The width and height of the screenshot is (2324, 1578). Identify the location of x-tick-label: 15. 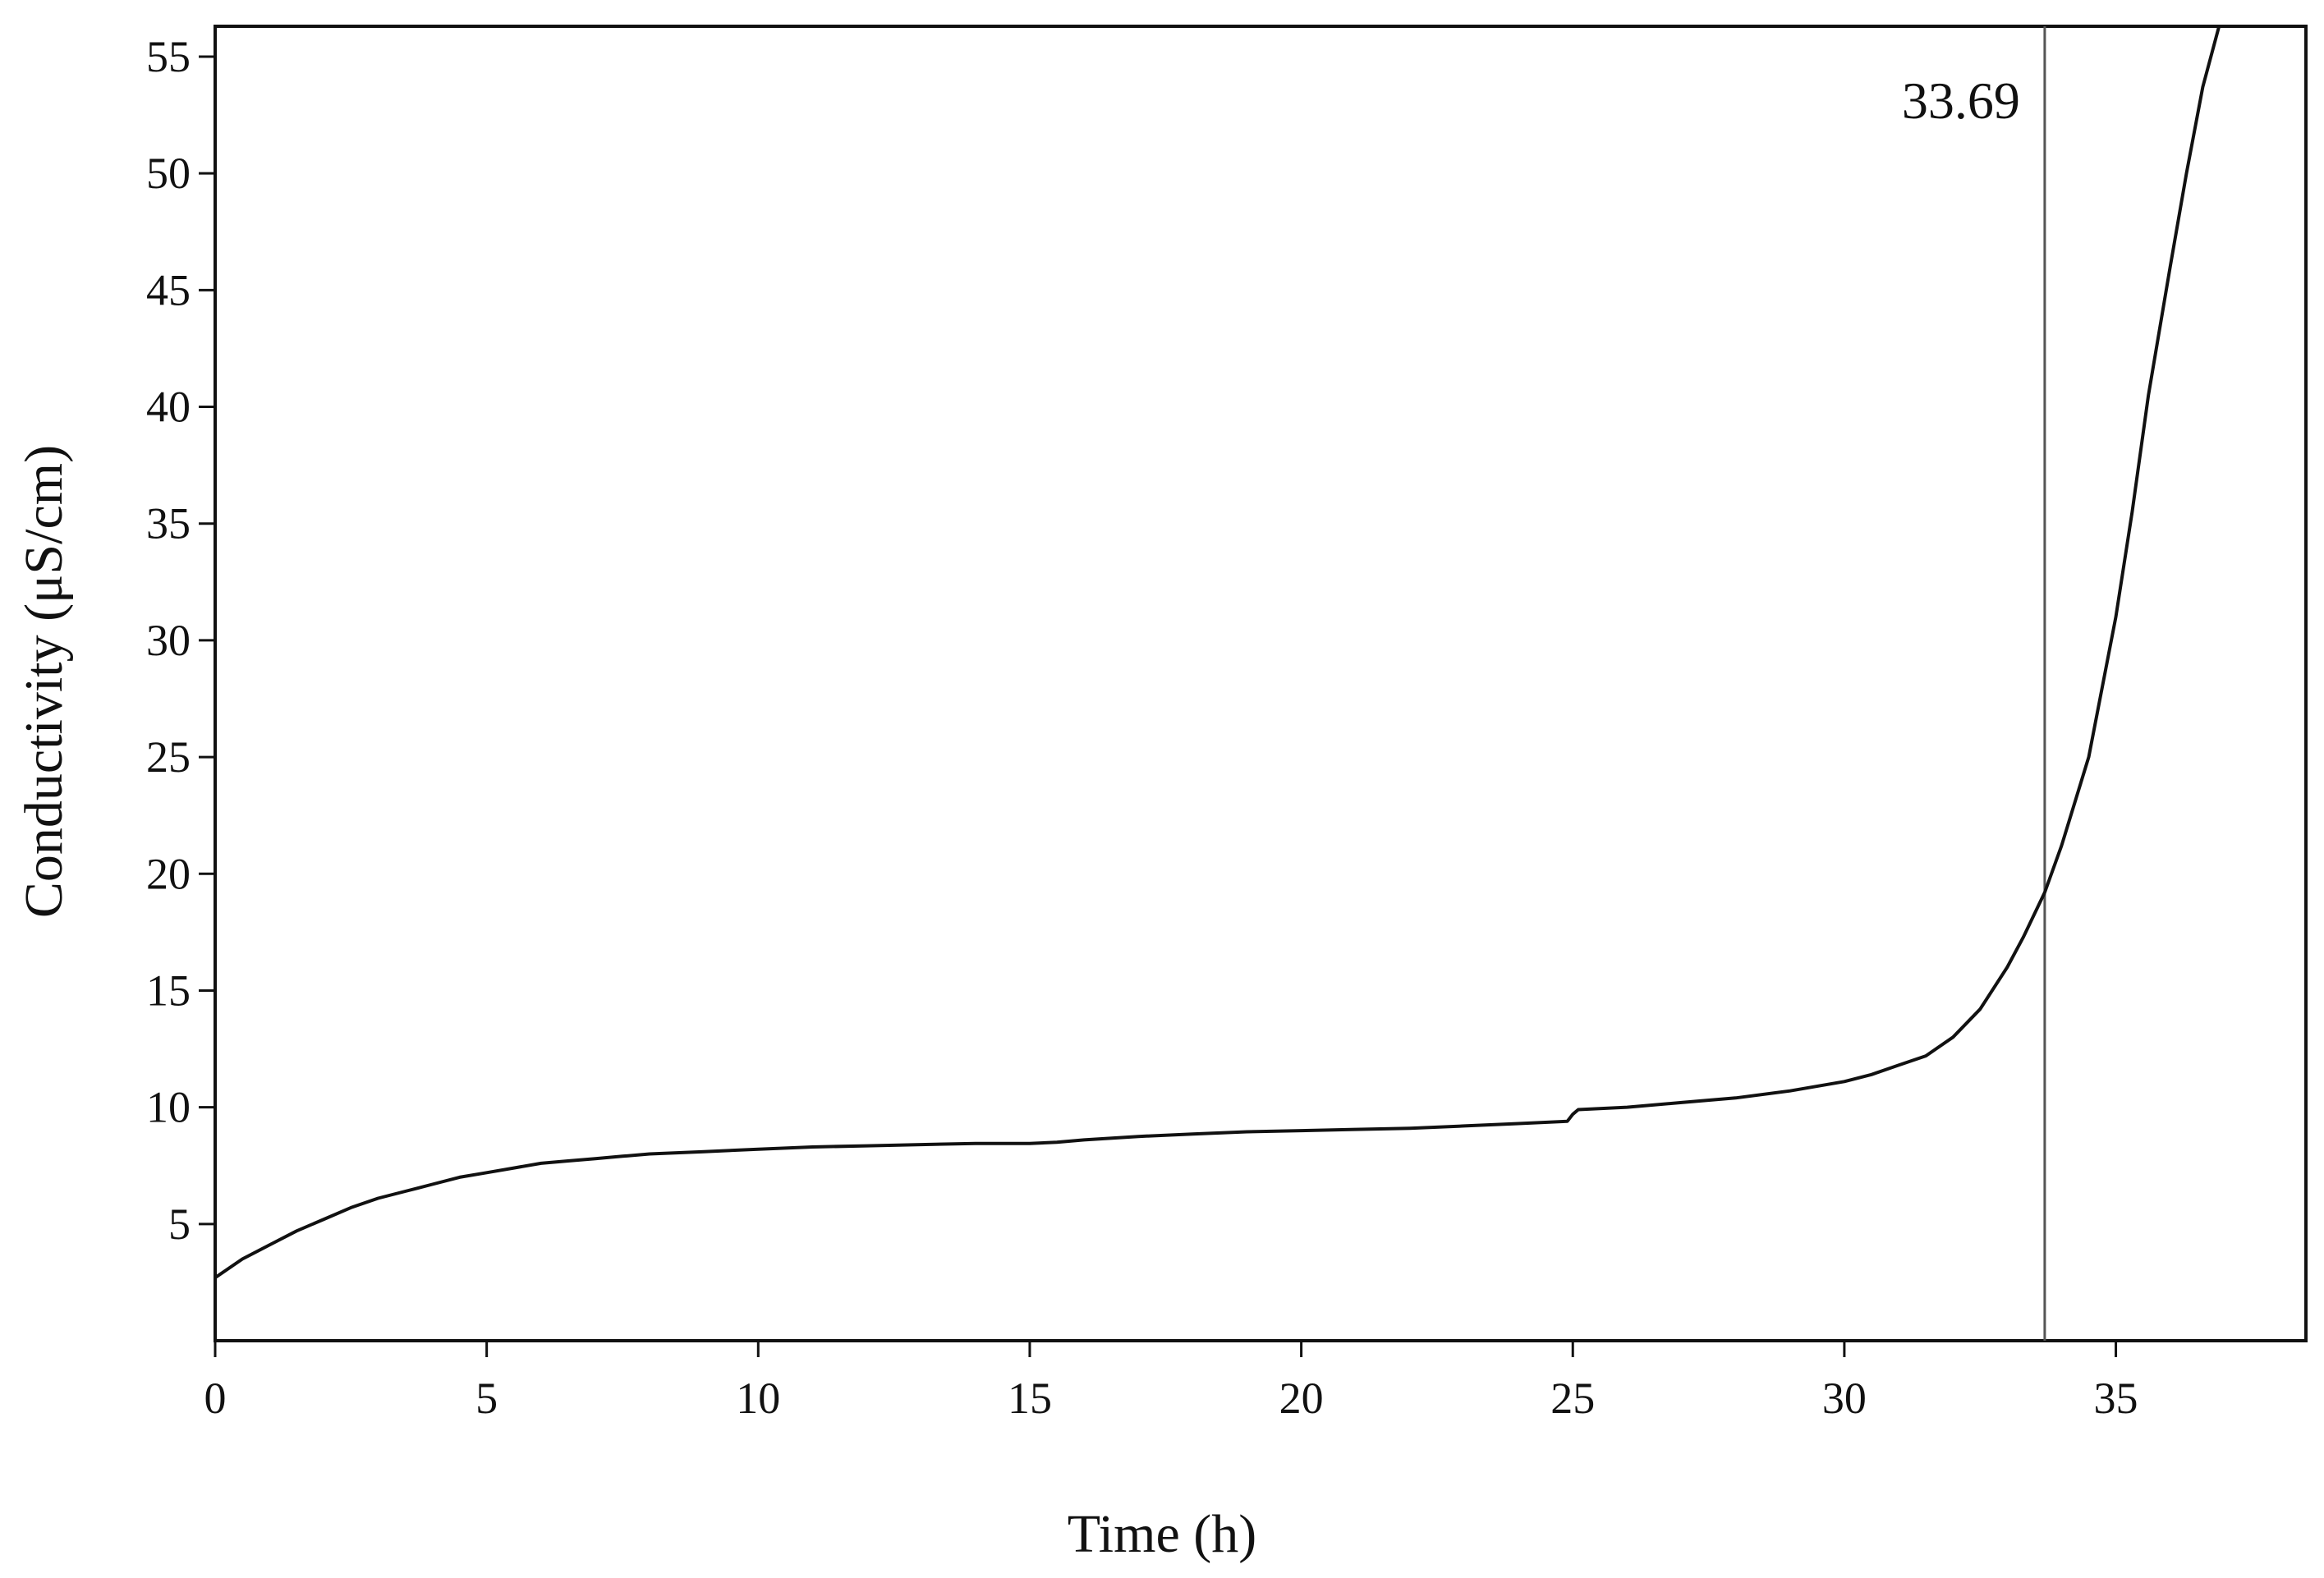
(1030, 1398).